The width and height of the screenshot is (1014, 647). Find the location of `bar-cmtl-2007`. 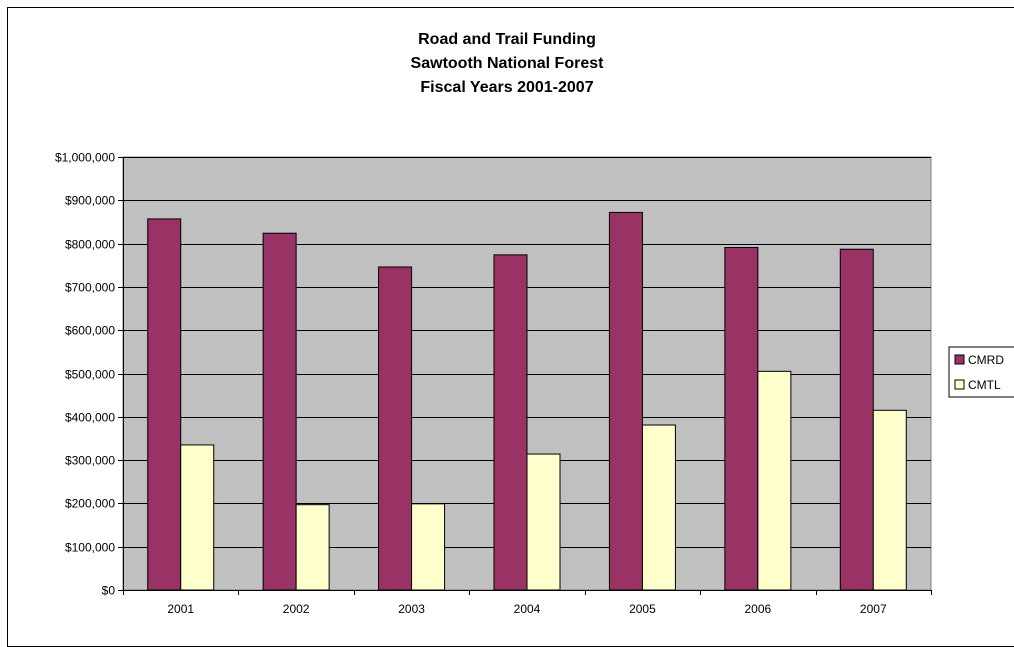

bar-cmtl-2007 is located at coordinates (889, 500).